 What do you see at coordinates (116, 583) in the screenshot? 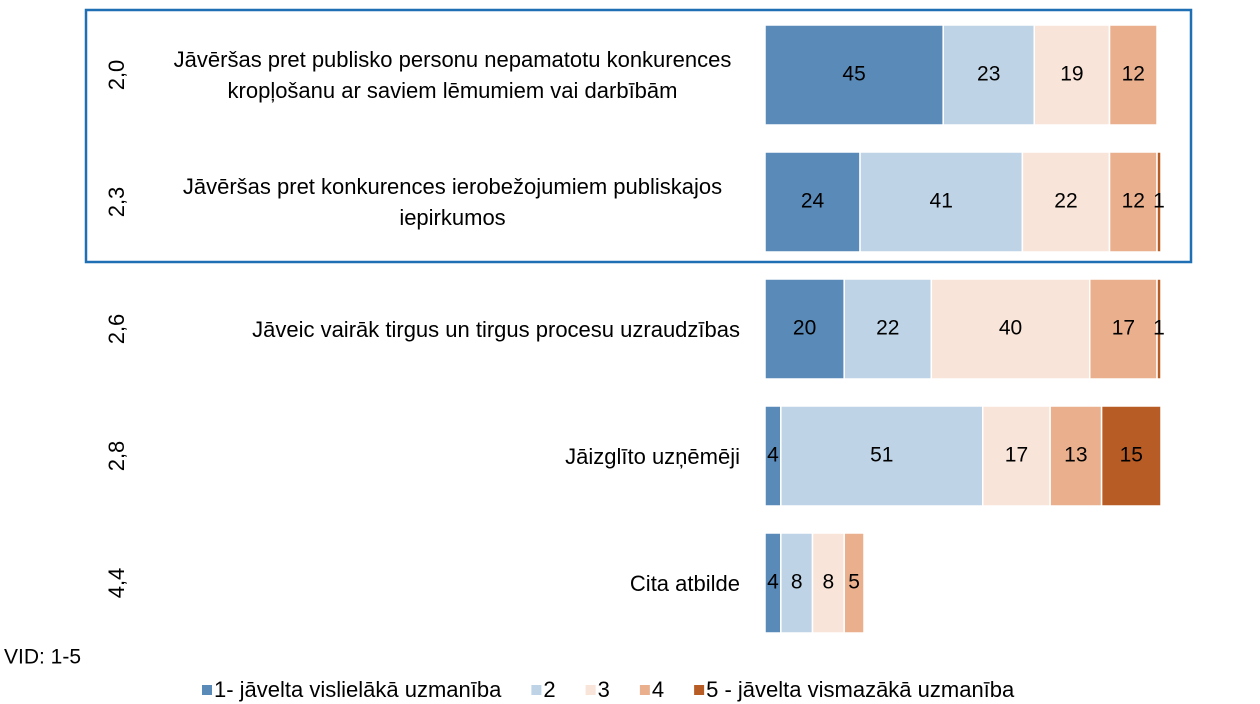
I see `category-mean: 4,4` at bounding box center [116, 583].